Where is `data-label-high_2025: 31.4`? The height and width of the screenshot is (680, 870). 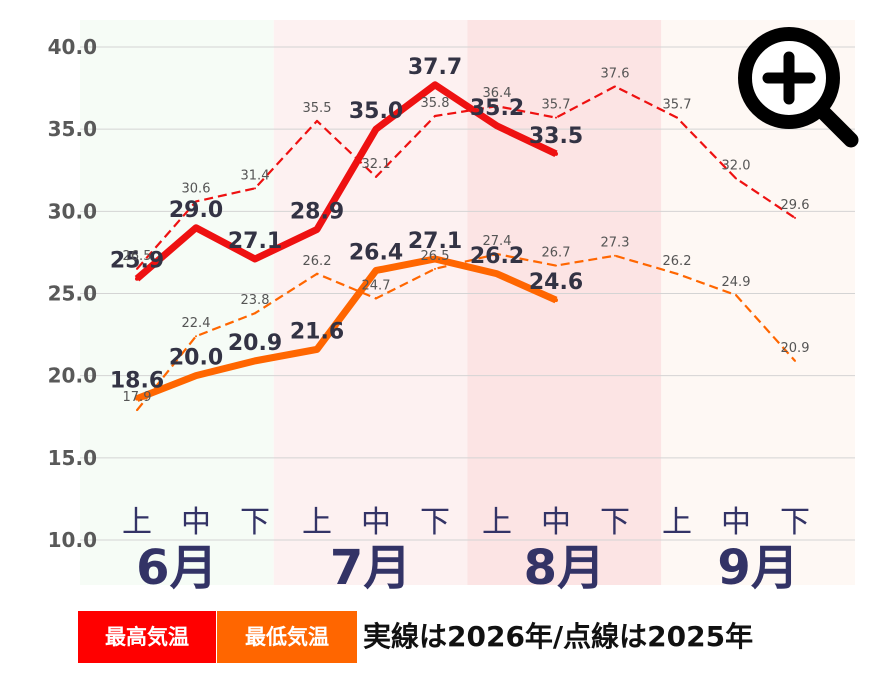
data-label-high_2025: 31.4 is located at coordinates (255, 175).